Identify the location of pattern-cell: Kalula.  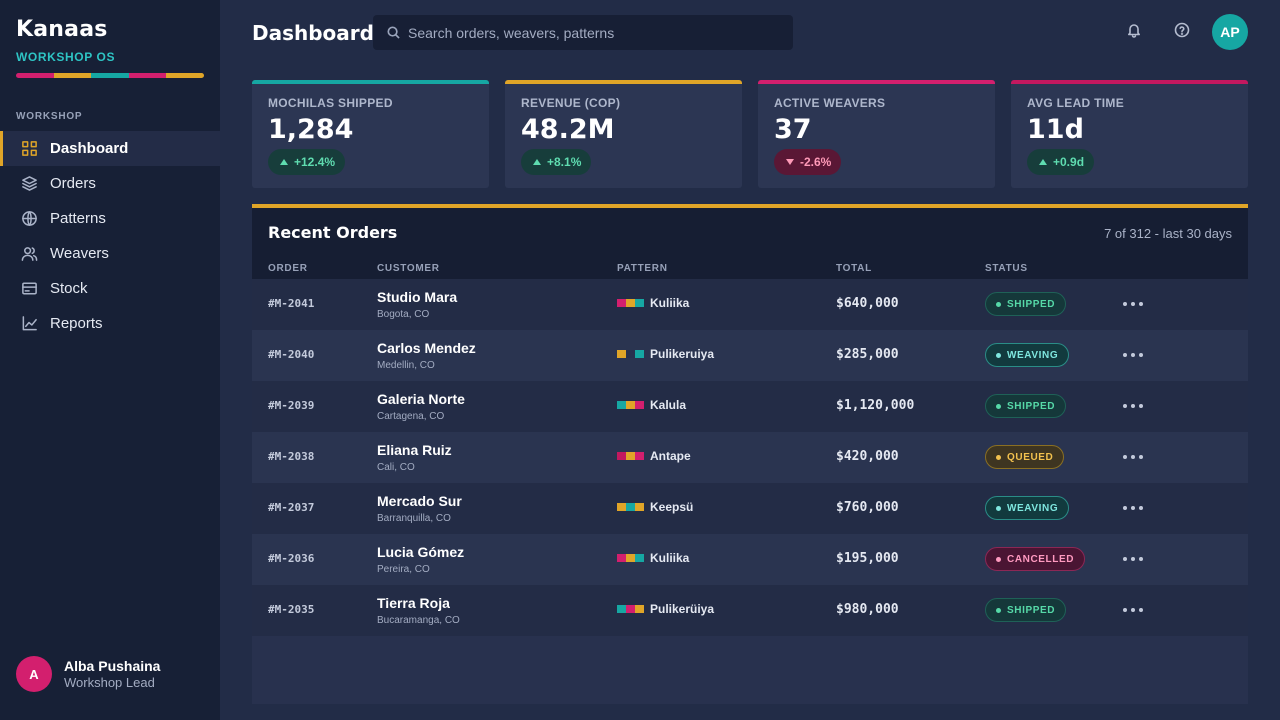
(651, 405).